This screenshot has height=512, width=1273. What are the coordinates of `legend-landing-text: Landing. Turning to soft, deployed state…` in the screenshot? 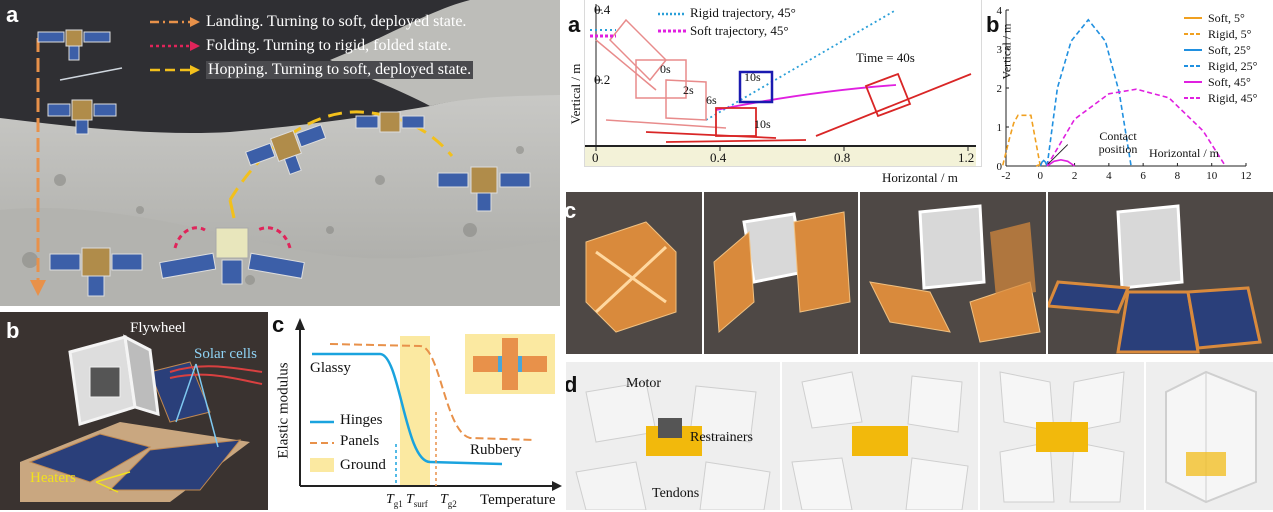 It's located at (336, 21).